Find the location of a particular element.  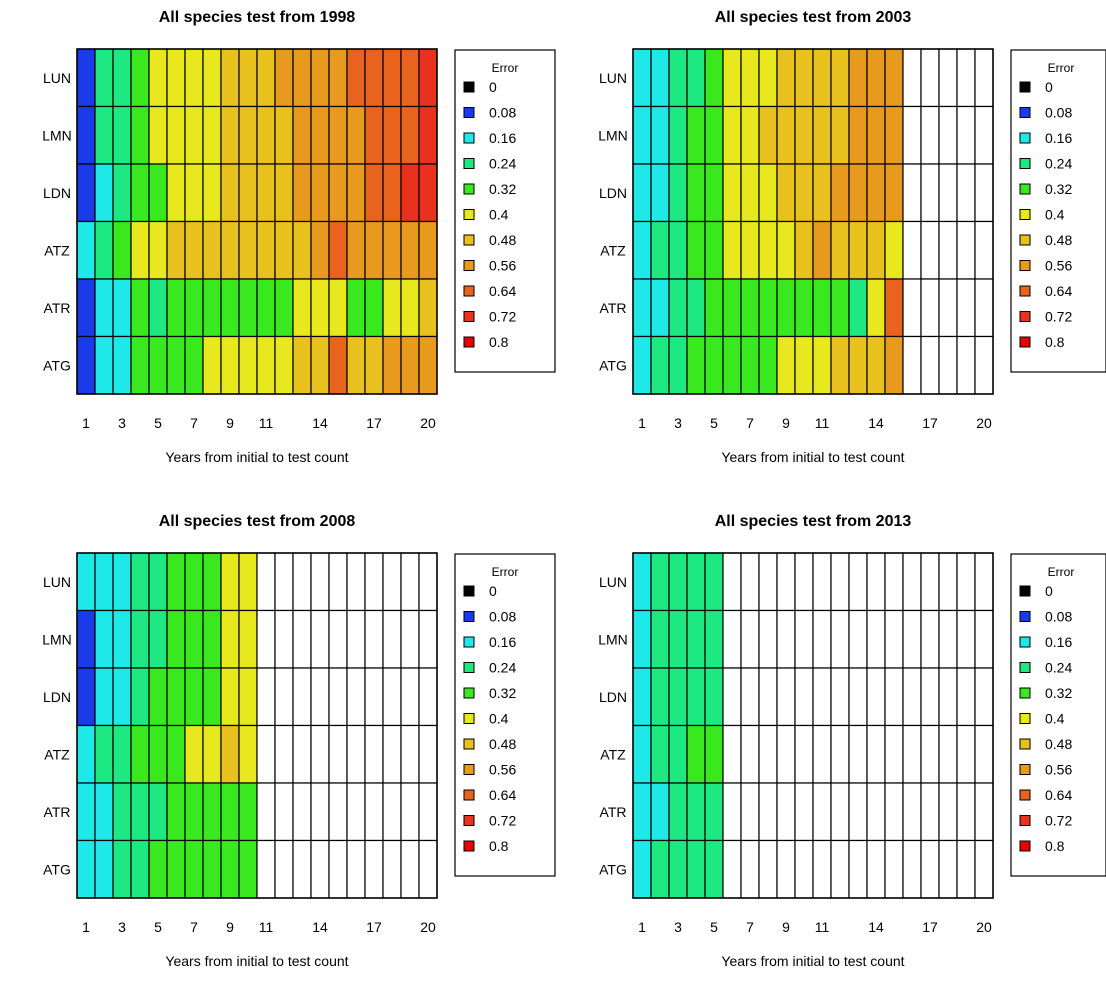

x-tick-label: 11 is located at coordinates (822, 423).